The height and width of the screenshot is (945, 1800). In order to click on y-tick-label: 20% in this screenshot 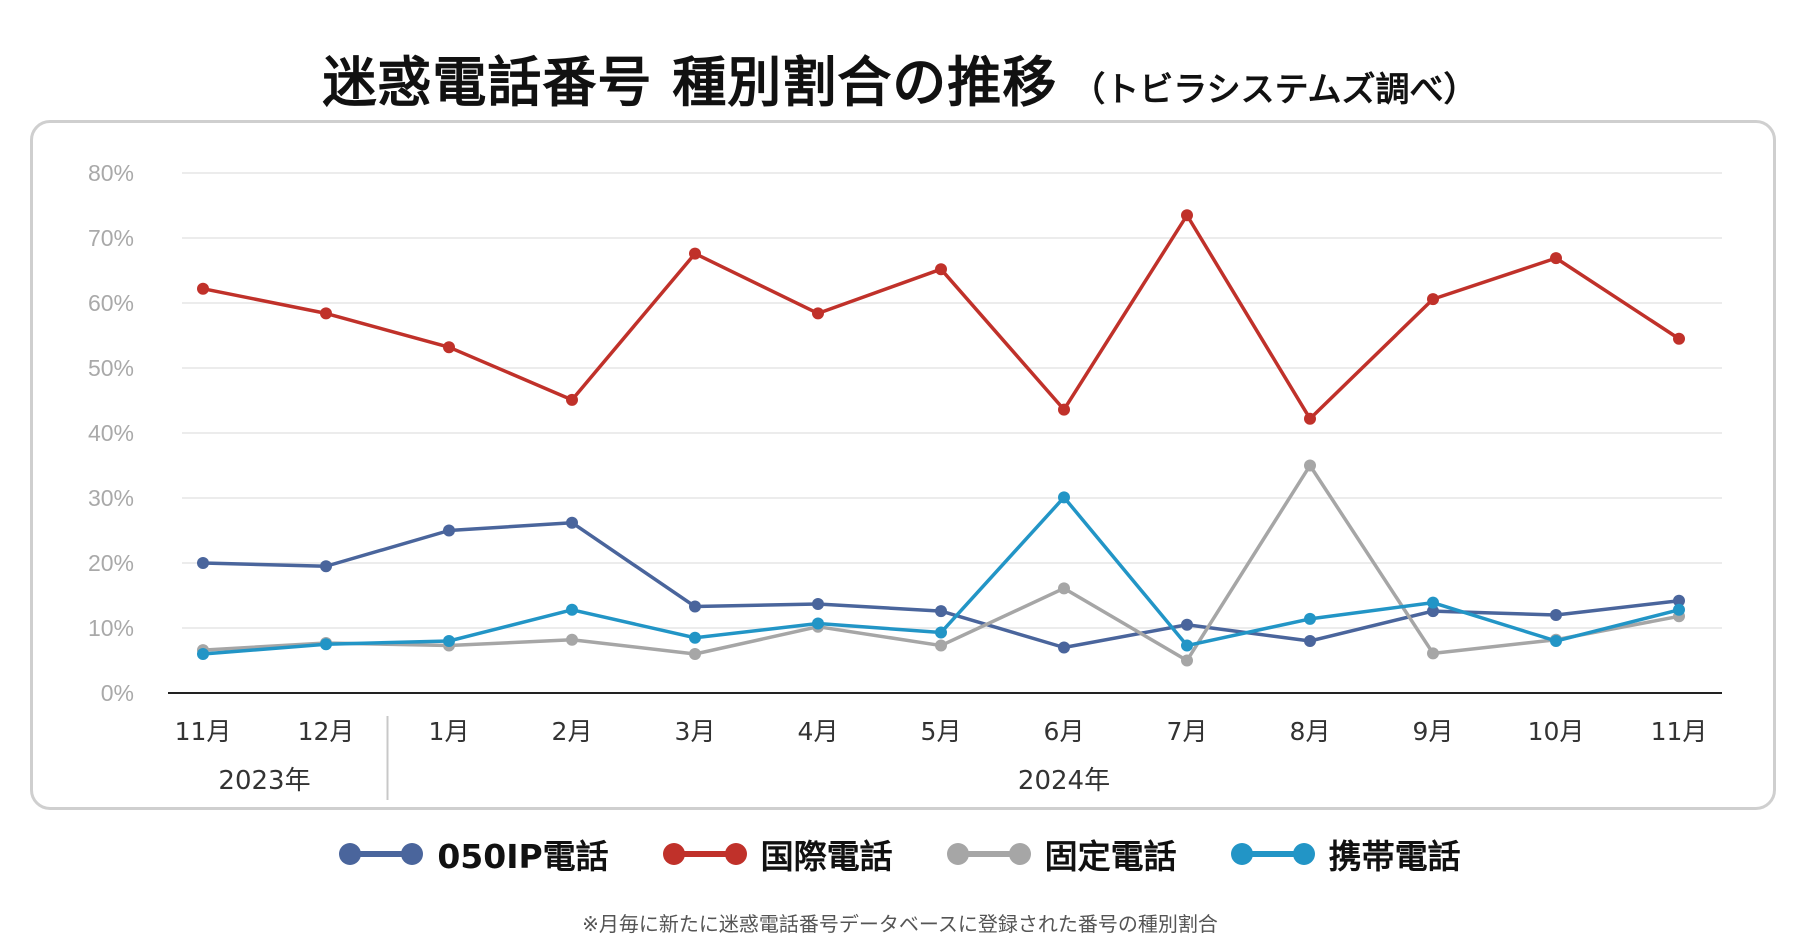, I will do `click(111, 563)`.